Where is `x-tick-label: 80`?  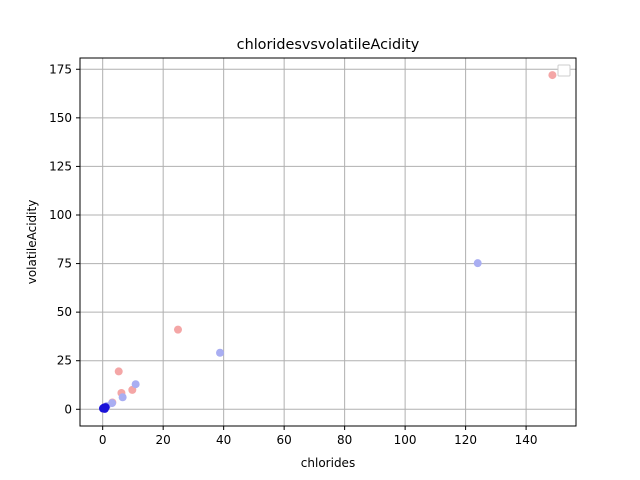 x-tick-label: 80 is located at coordinates (344, 440).